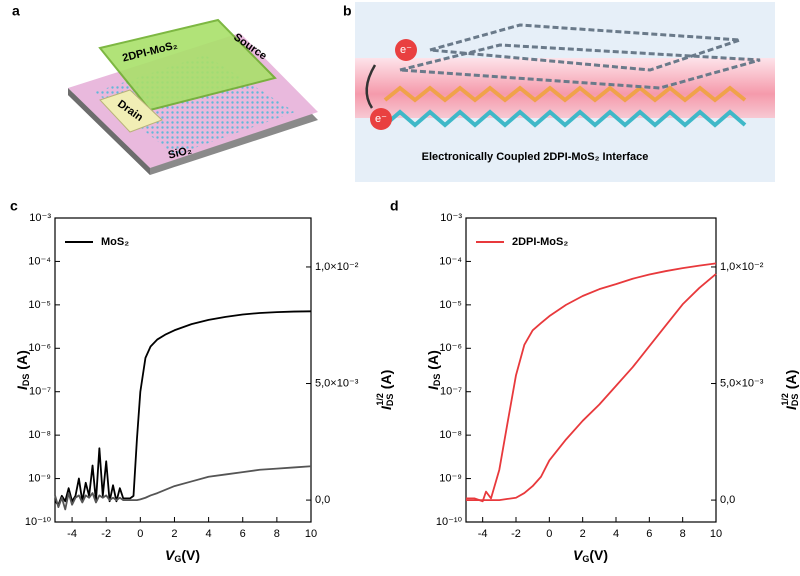  I want to click on substrate-label: SiO₂, so click(180, 152).